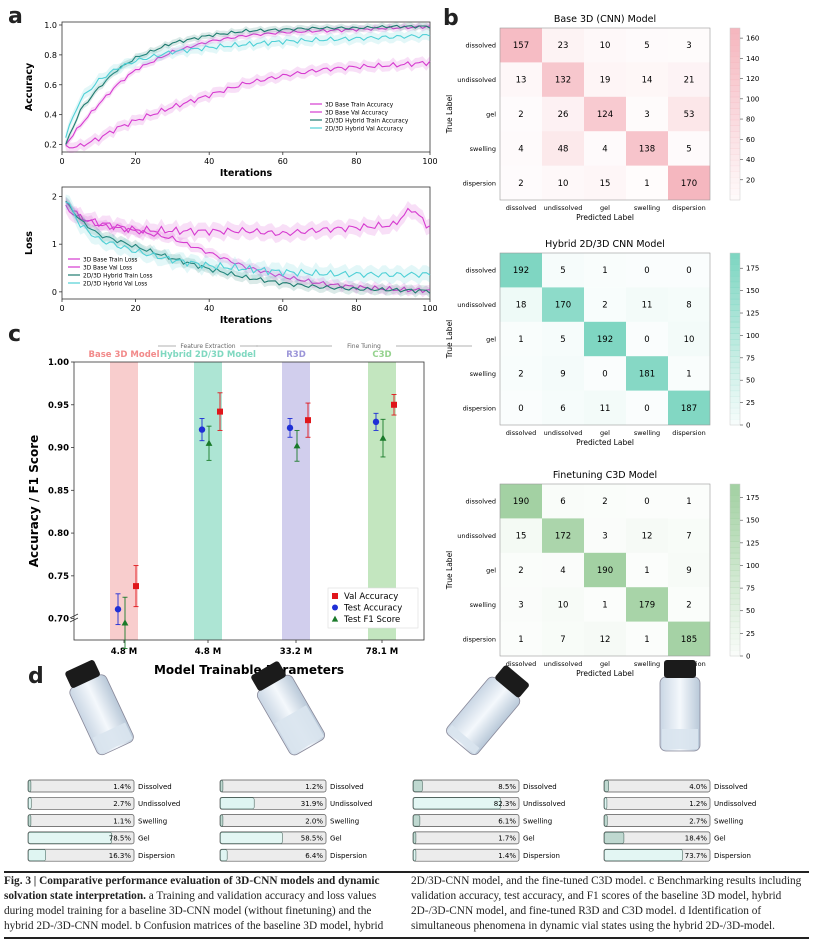 Image resolution: width=813 pixels, height=949 pixels. Describe the element at coordinates (449, 340) in the screenshot. I see `y-axis-label: True Label` at that location.